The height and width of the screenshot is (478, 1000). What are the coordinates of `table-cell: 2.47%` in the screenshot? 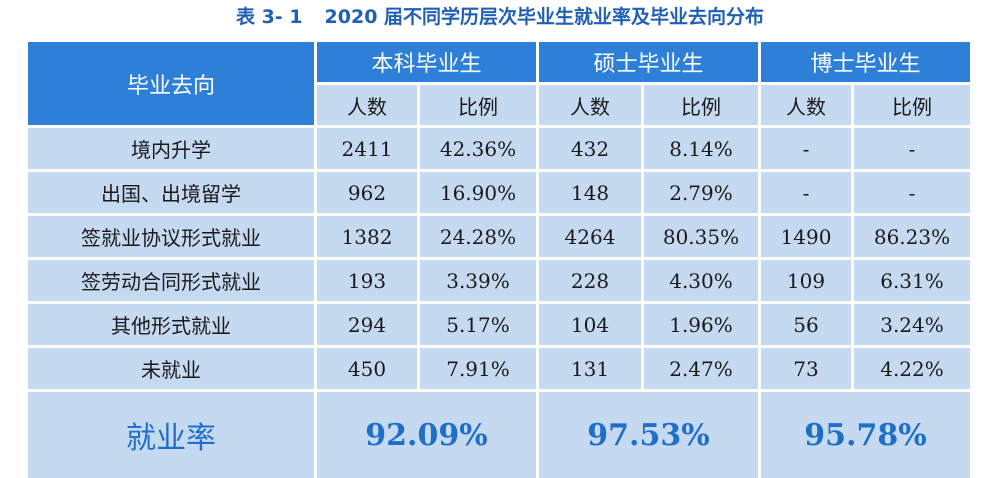 It's located at (701, 368).